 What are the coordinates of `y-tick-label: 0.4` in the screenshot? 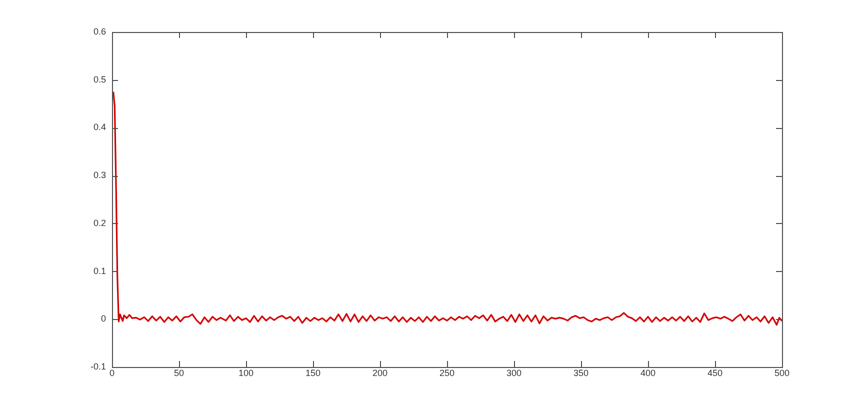 It's located at (99, 127).